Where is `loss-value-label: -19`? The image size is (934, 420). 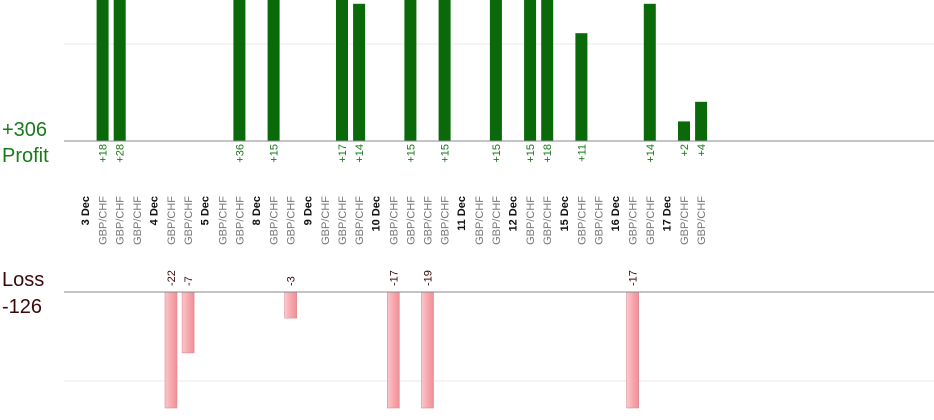
loss-value-label: -19 is located at coordinates (429, 278).